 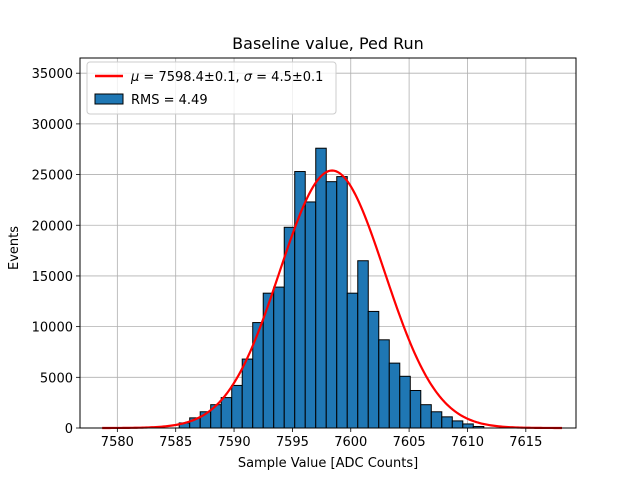 I want to click on y-tick-label: 25000, so click(x=52, y=176).